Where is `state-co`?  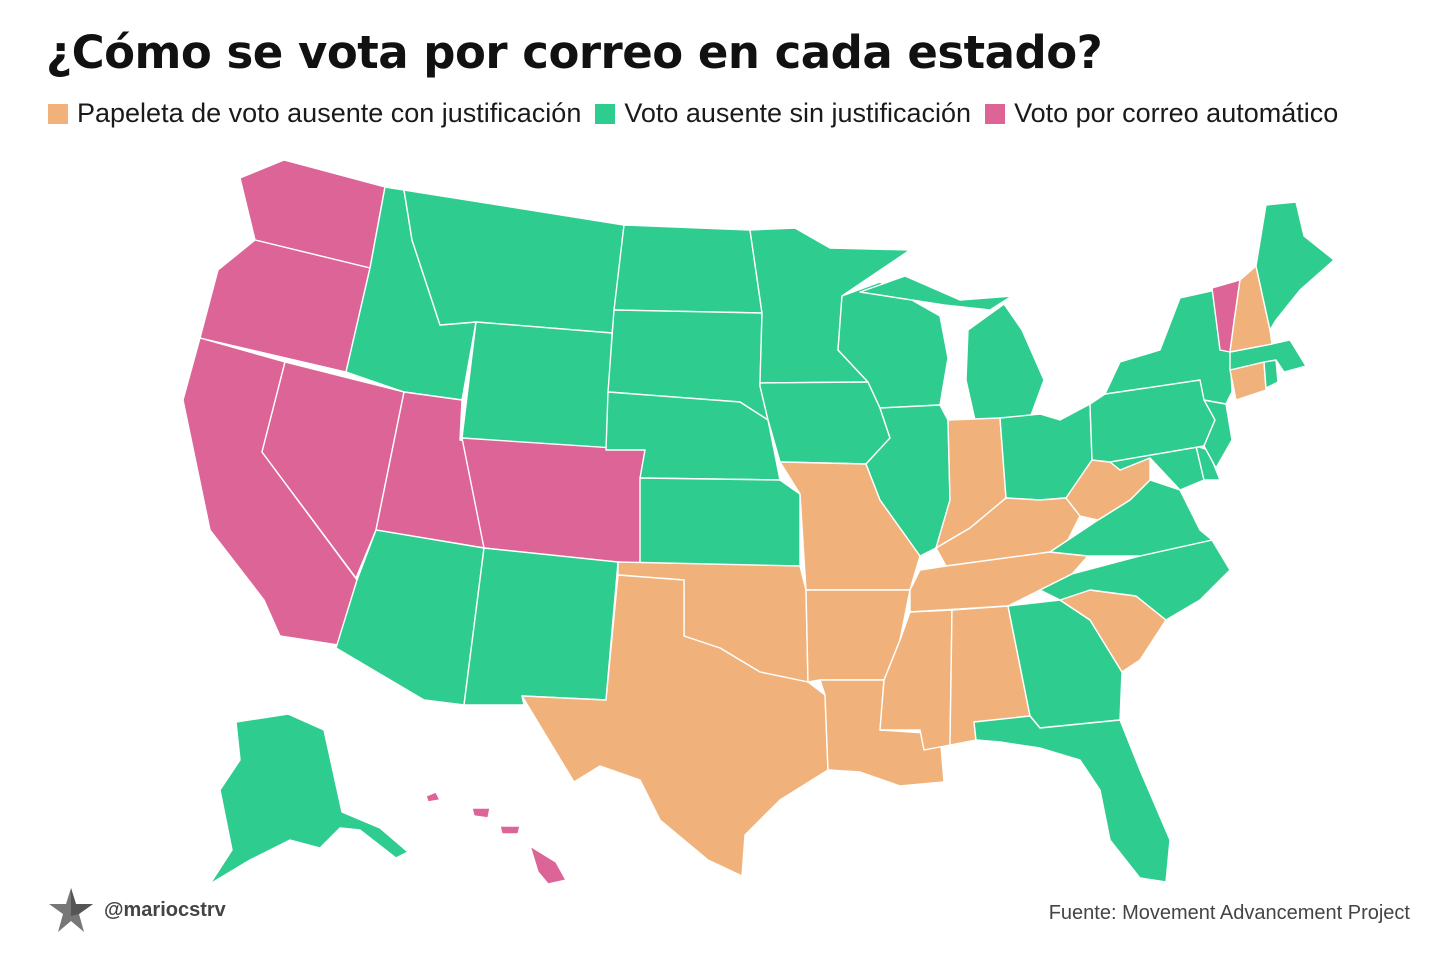 state-co is located at coordinates (553, 501).